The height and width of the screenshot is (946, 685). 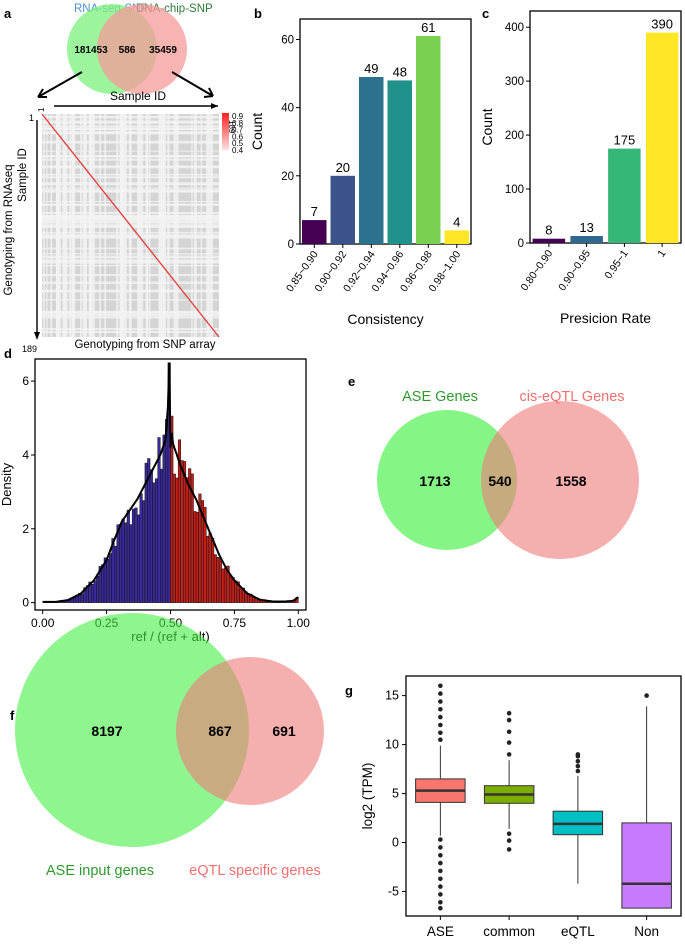 What do you see at coordinates (91, 50) in the screenshot?
I see `venn-a-left-count: 181453` at bounding box center [91, 50].